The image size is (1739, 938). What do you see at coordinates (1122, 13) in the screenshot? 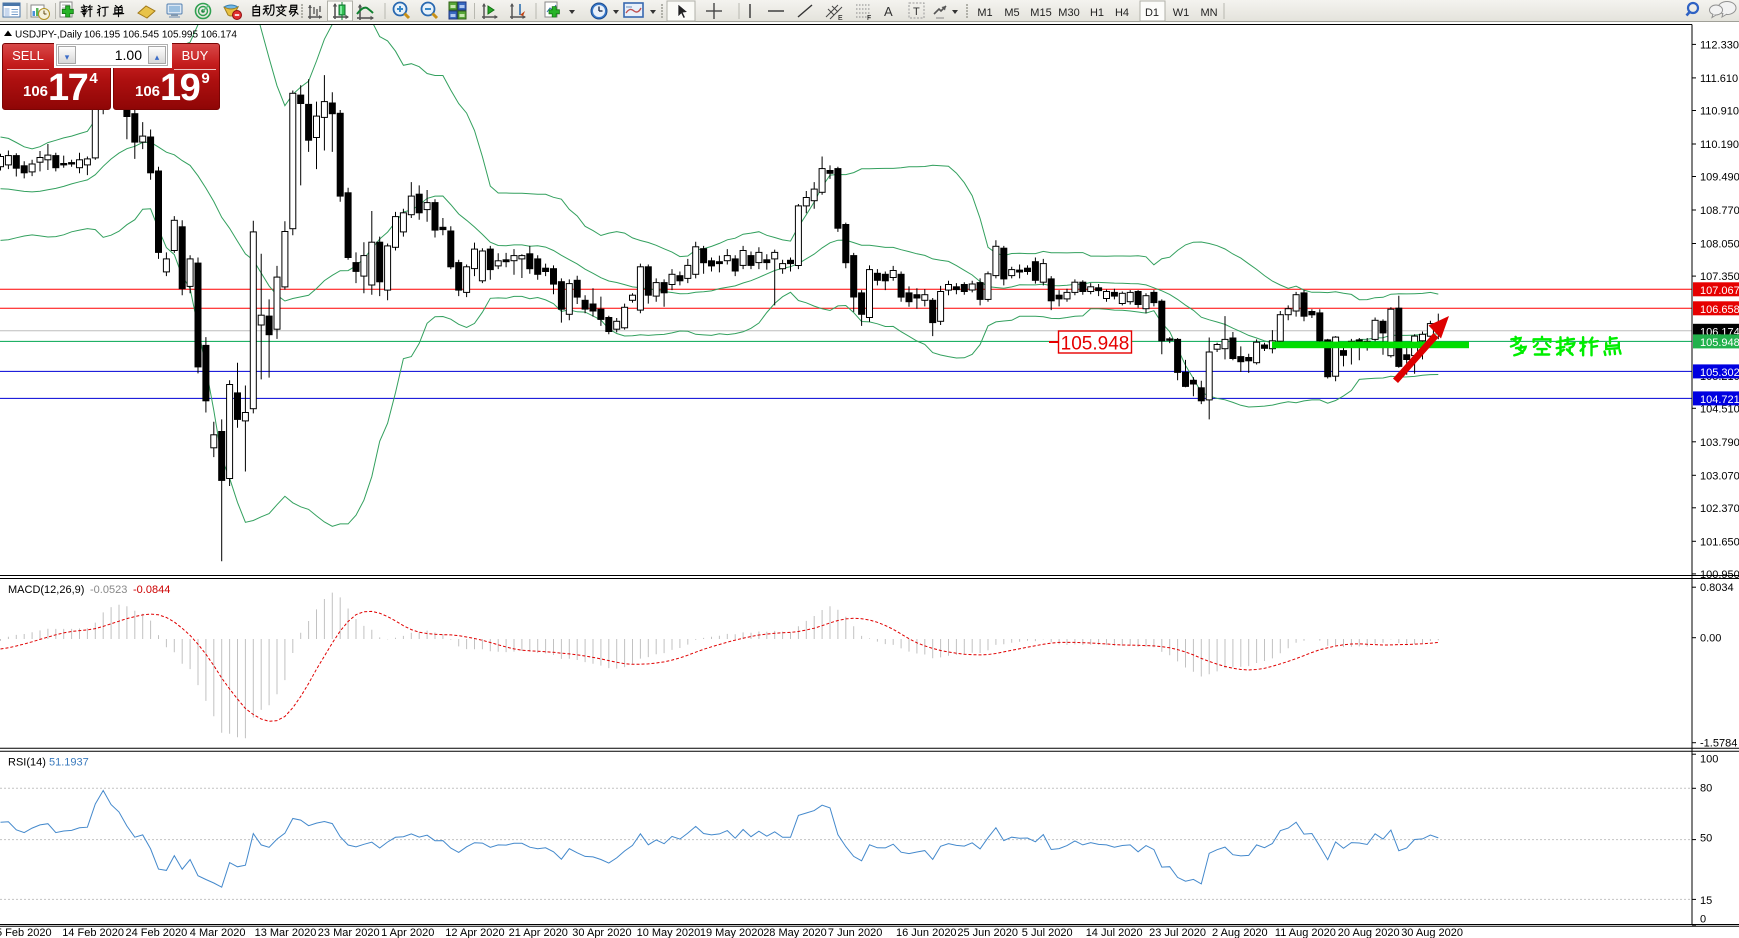
I see `svg-text: H4` at bounding box center [1122, 13].